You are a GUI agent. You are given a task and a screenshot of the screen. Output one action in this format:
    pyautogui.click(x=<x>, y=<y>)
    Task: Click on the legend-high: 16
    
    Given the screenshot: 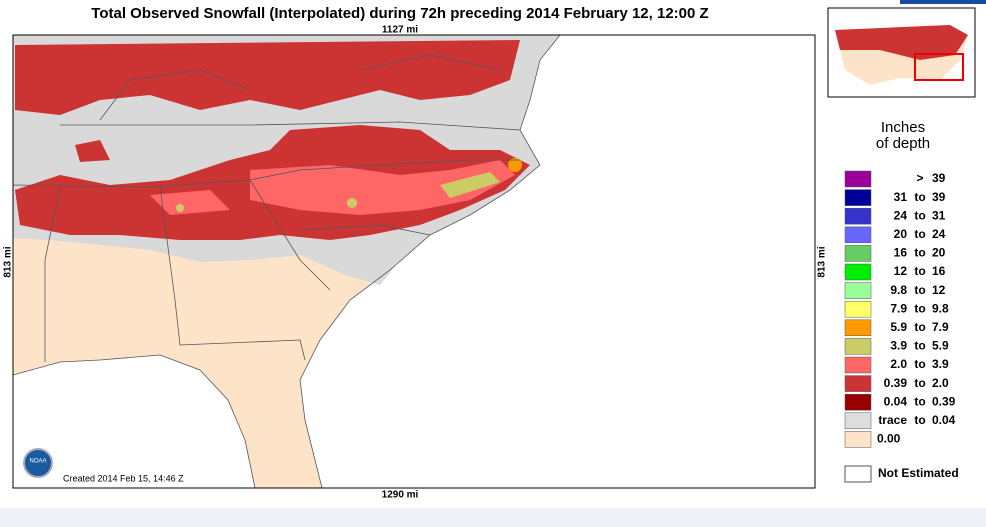 What is the action you would take?
    pyautogui.click(x=939, y=271)
    